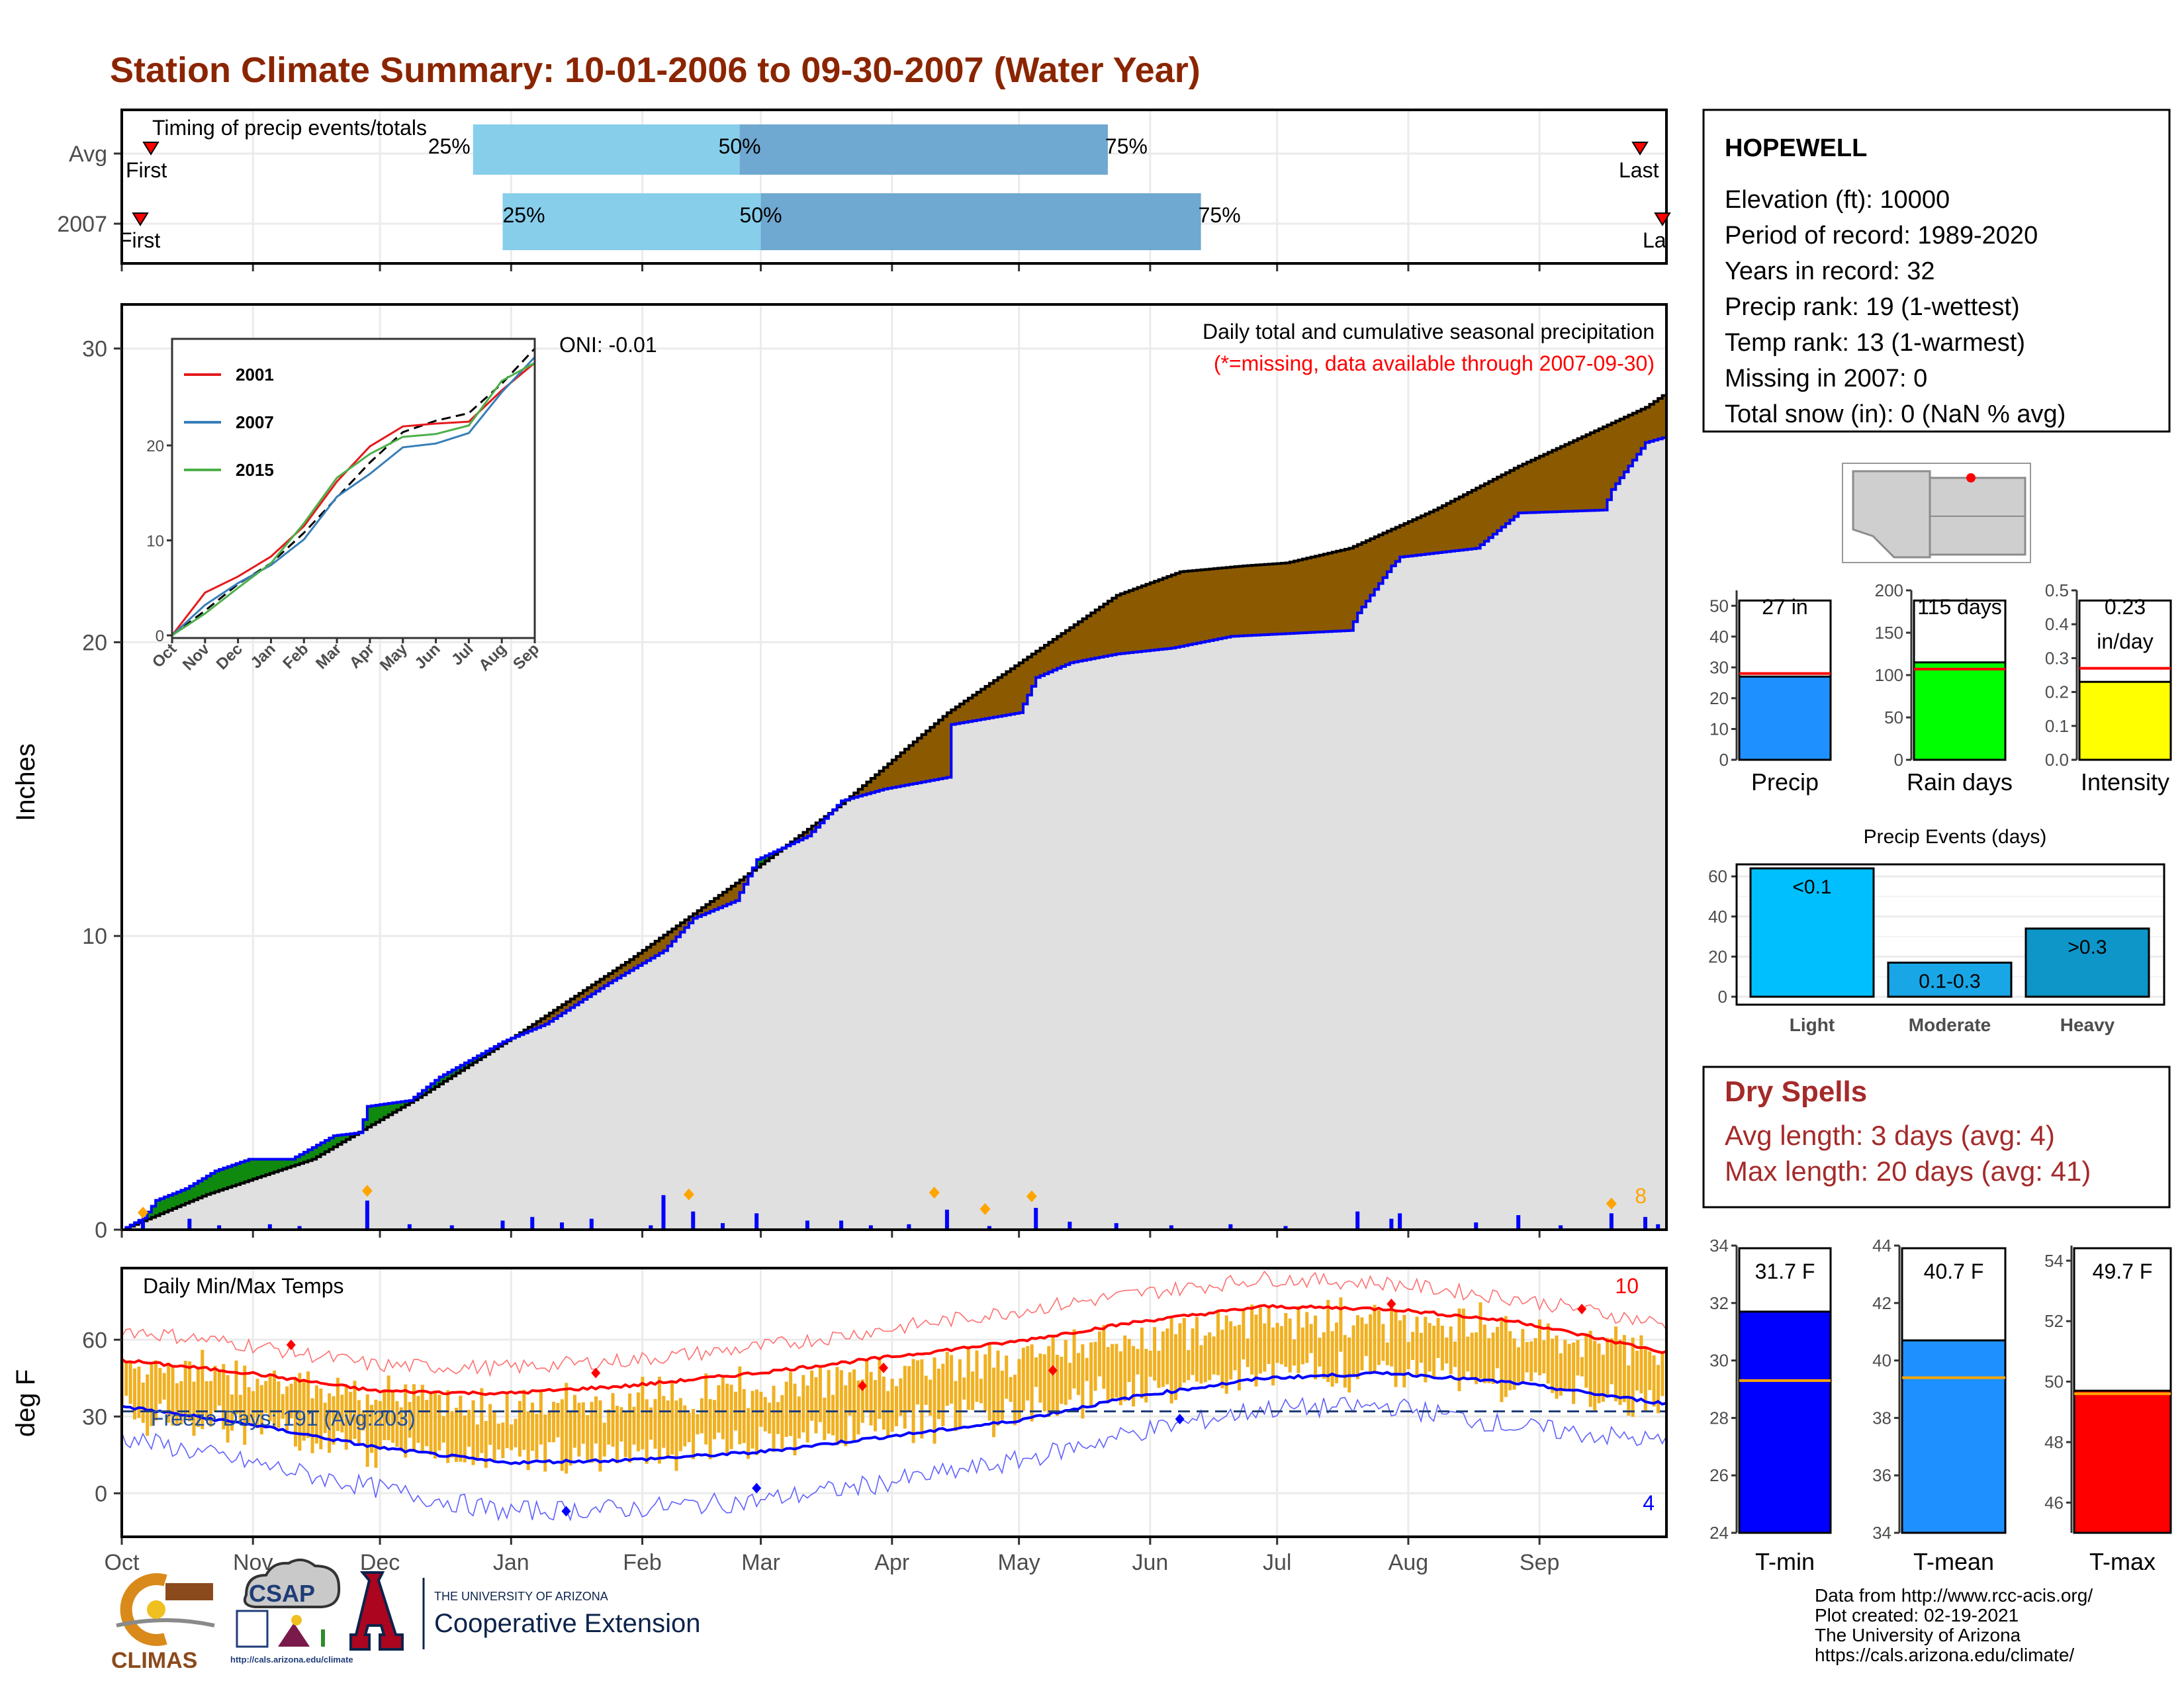 This screenshot has width=2184, height=1691. What do you see at coordinates (291, 1660) in the screenshot?
I see `csap-url: http://cals.arizona.edu/climate` at bounding box center [291, 1660].